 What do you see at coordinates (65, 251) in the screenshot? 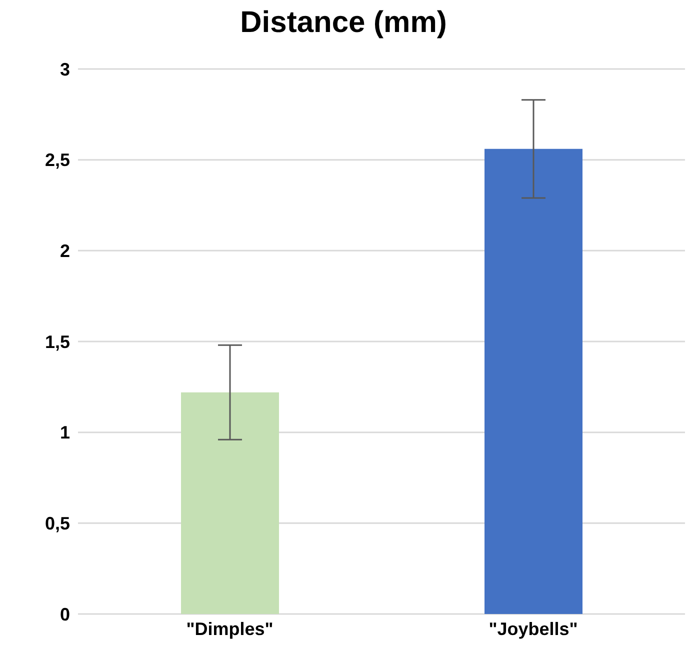
I see `y-tick-label: 2` at bounding box center [65, 251].